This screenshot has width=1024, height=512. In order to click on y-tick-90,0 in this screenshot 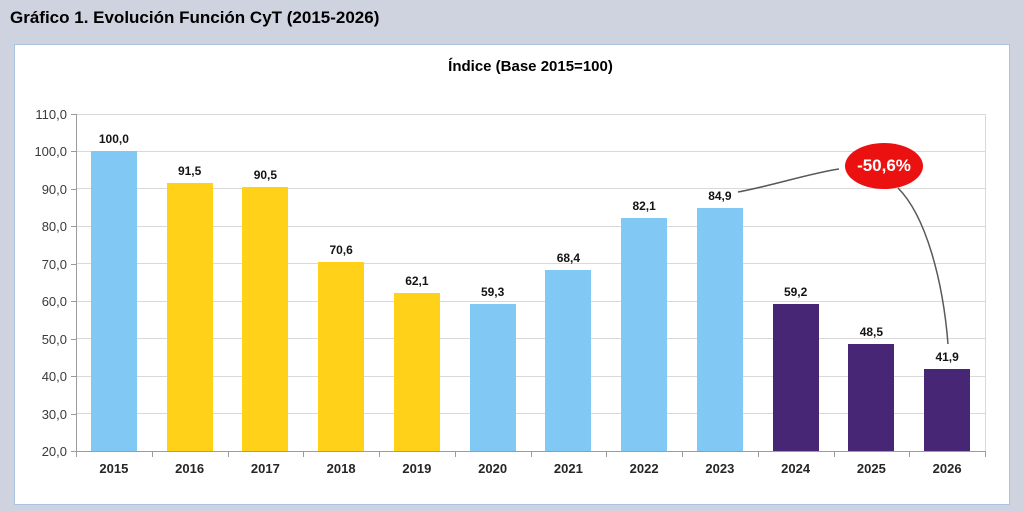, I will do `click(73, 189)`.